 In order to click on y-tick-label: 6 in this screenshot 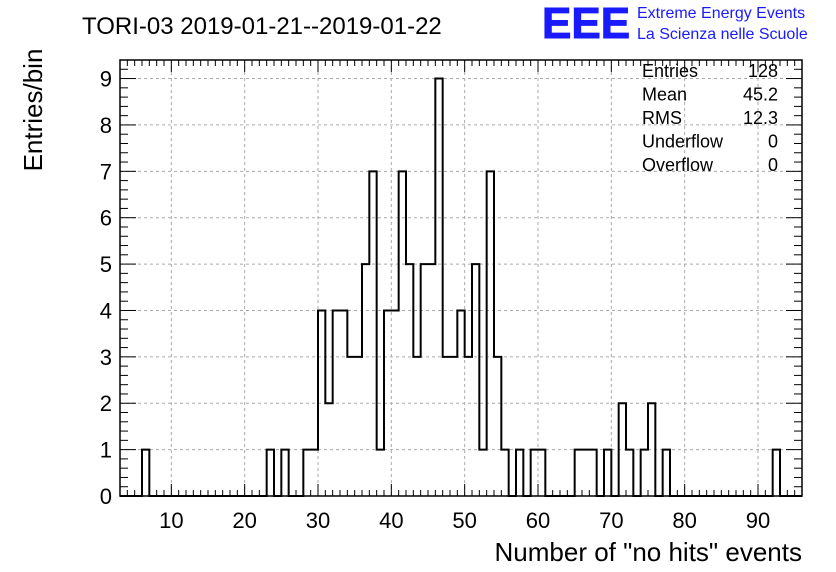, I will do `click(106, 218)`.